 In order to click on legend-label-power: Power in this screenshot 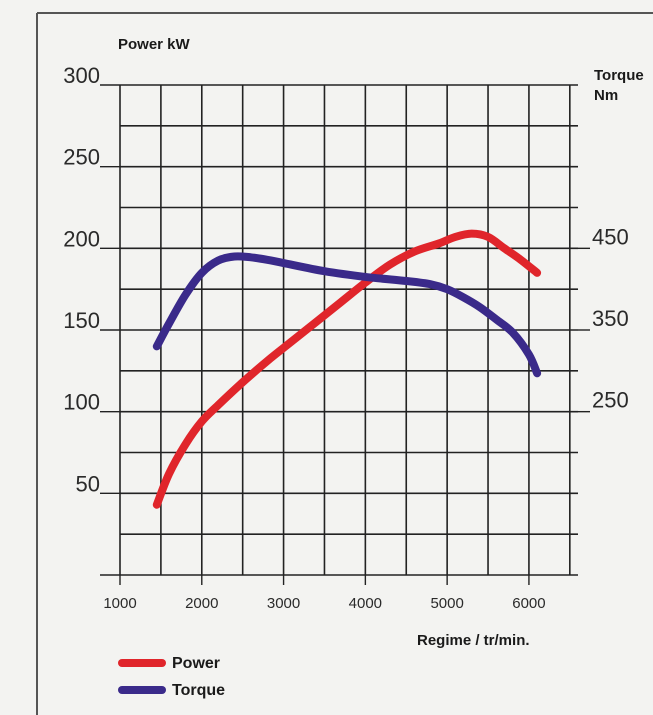, I will do `click(196, 663)`.